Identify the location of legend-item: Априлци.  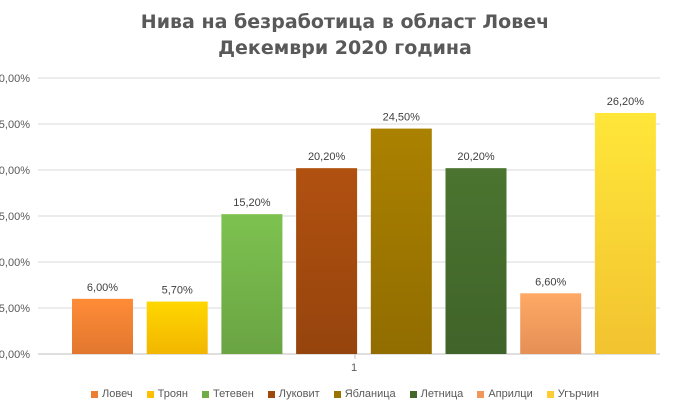
(505, 394).